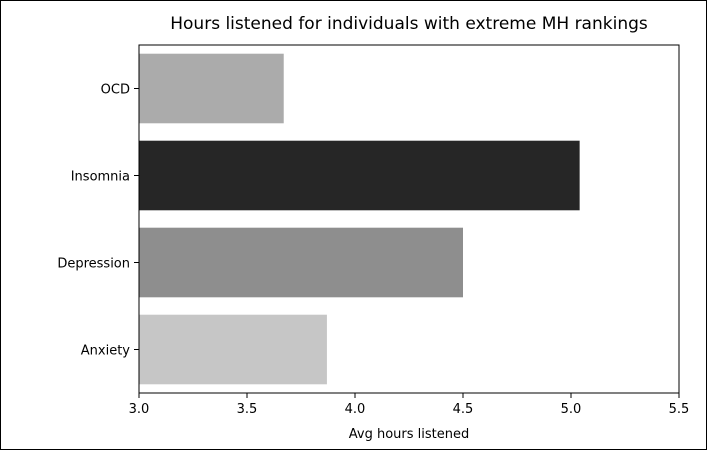  What do you see at coordinates (679, 409) in the screenshot?
I see `x-tick-label-5: 5.5` at bounding box center [679, 409].